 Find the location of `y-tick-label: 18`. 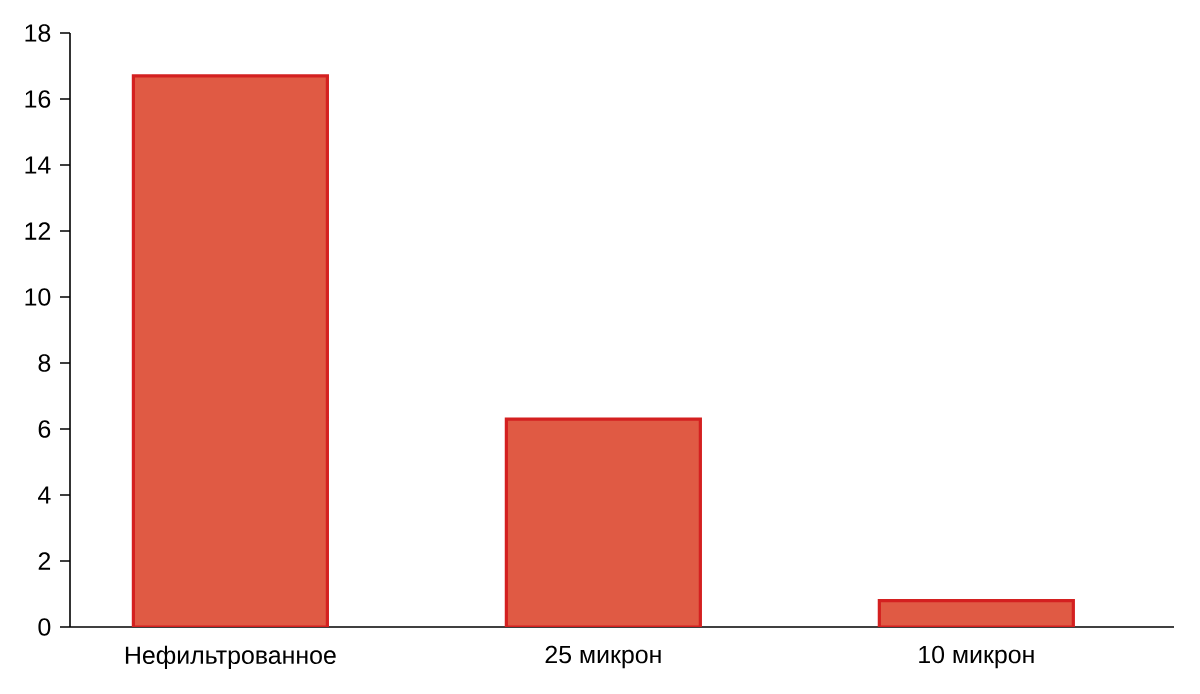

y-tick-label: 18 is located at coordinates (38, 33).